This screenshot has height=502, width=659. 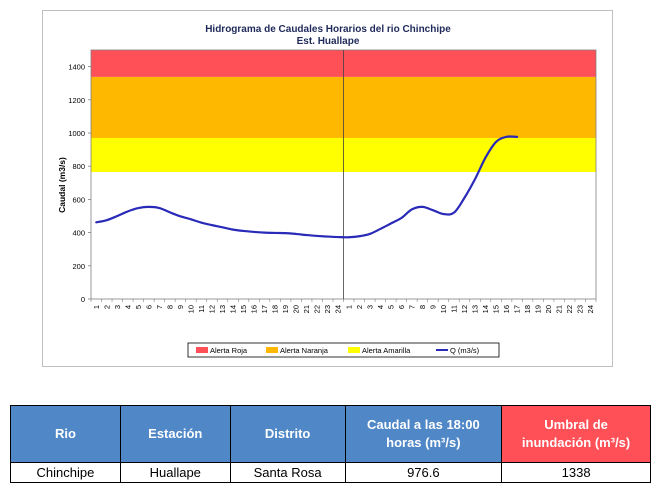 What do you see at coordinates (576, 434) in the screenshot?
I see `header-umbral: Umbral de inundación (m³/s)` at bounding box center [576, 434].